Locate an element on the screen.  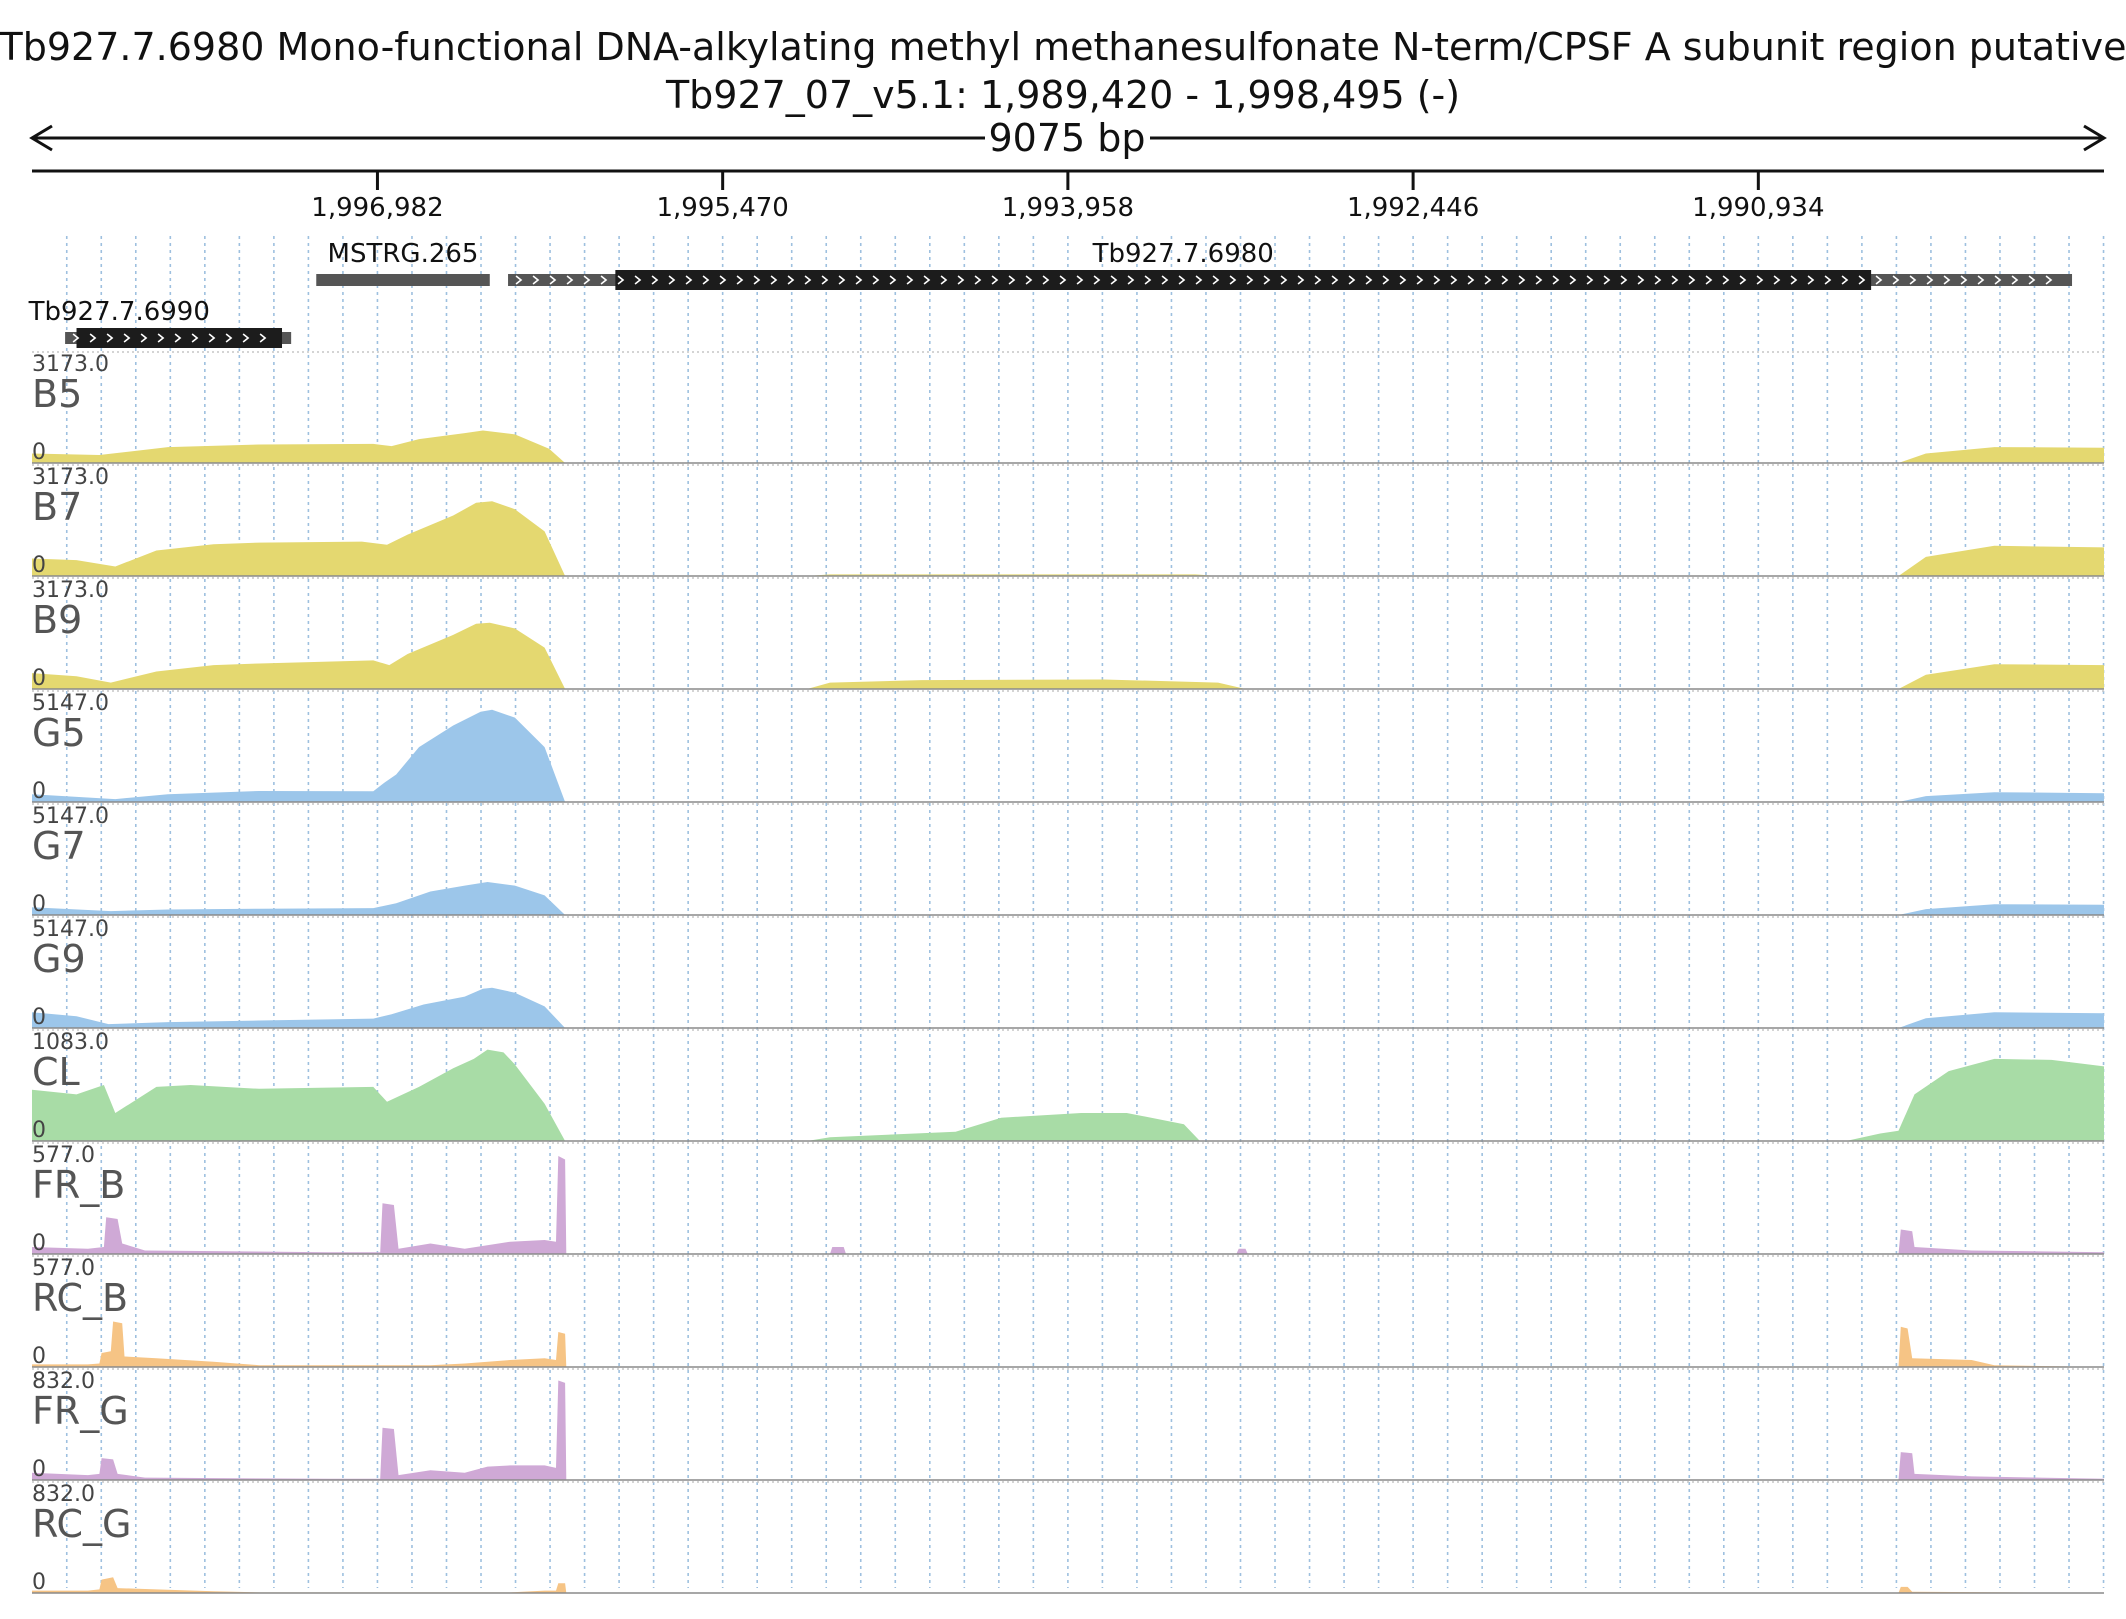
gene-label: Tb927.7.6990 is located at coordinates (119, 312).